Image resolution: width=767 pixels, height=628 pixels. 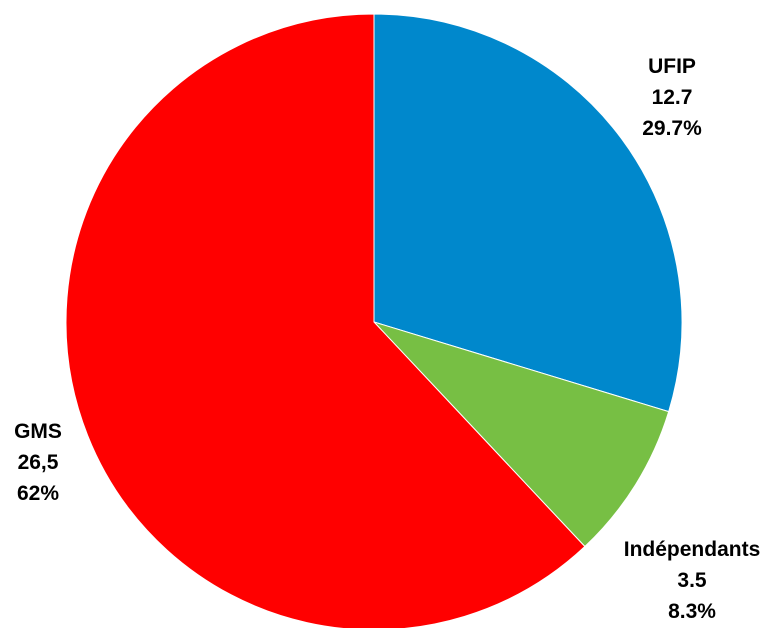 I want to click on label-independants: Indépendants 3.5 8.3%, so click(x=692, y=580).